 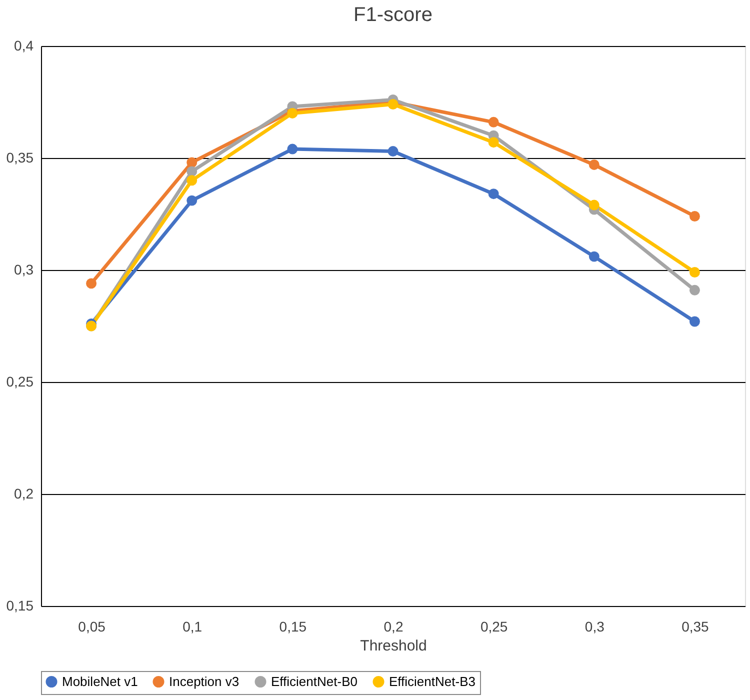 What do you see at coordinates (293, 626) in the screenshot?
I see `x-tick-label: 0,15` at bounding box center [293, 626].